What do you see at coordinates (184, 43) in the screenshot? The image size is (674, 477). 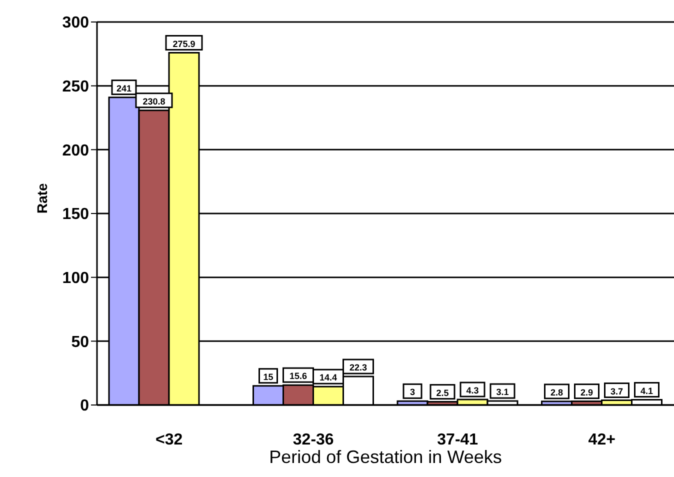 I see `data-label: 275.9` at bounding box center [184, 43].